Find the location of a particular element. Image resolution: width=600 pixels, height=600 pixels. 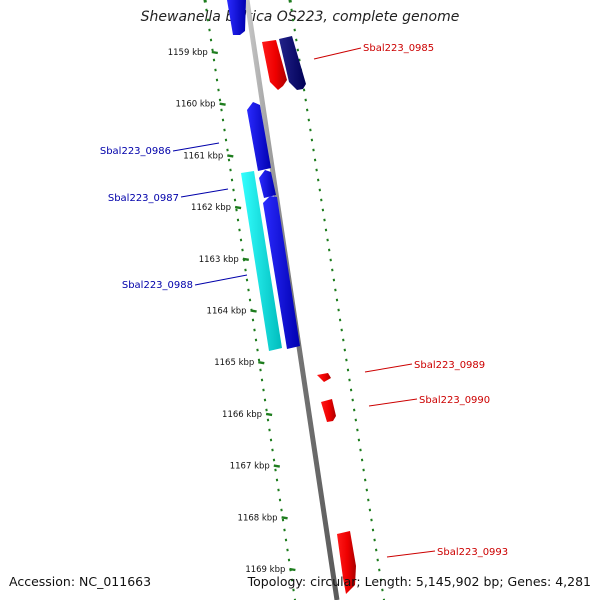

gene-sbal223-0988-arrow is located at coordinates (261, 261).